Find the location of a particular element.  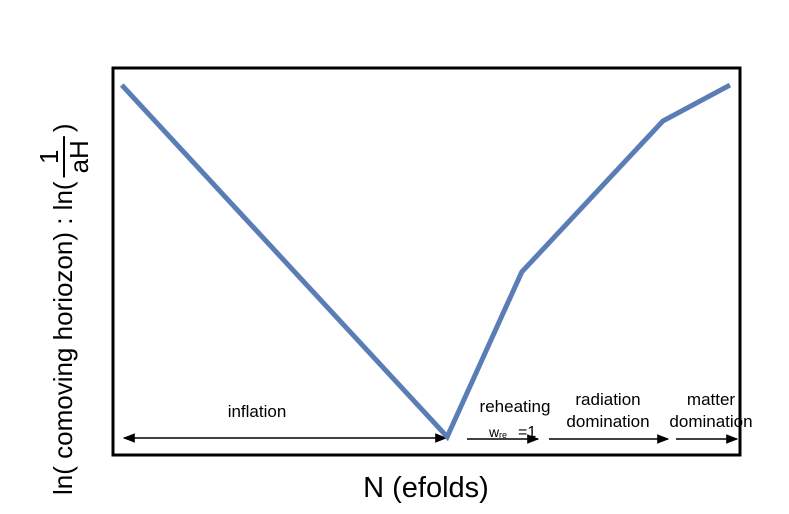

annotation: =1 is located at coordinates (527, 432).